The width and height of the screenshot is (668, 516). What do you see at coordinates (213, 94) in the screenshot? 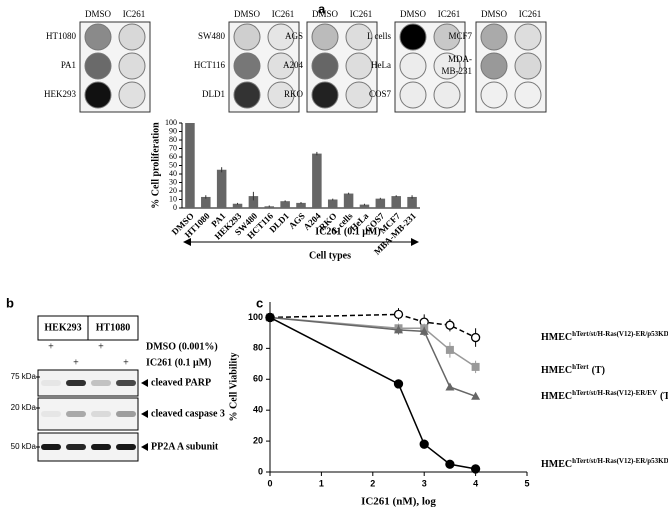
I see `plate-row-label: DLD1` at bounding box center [213, 94].